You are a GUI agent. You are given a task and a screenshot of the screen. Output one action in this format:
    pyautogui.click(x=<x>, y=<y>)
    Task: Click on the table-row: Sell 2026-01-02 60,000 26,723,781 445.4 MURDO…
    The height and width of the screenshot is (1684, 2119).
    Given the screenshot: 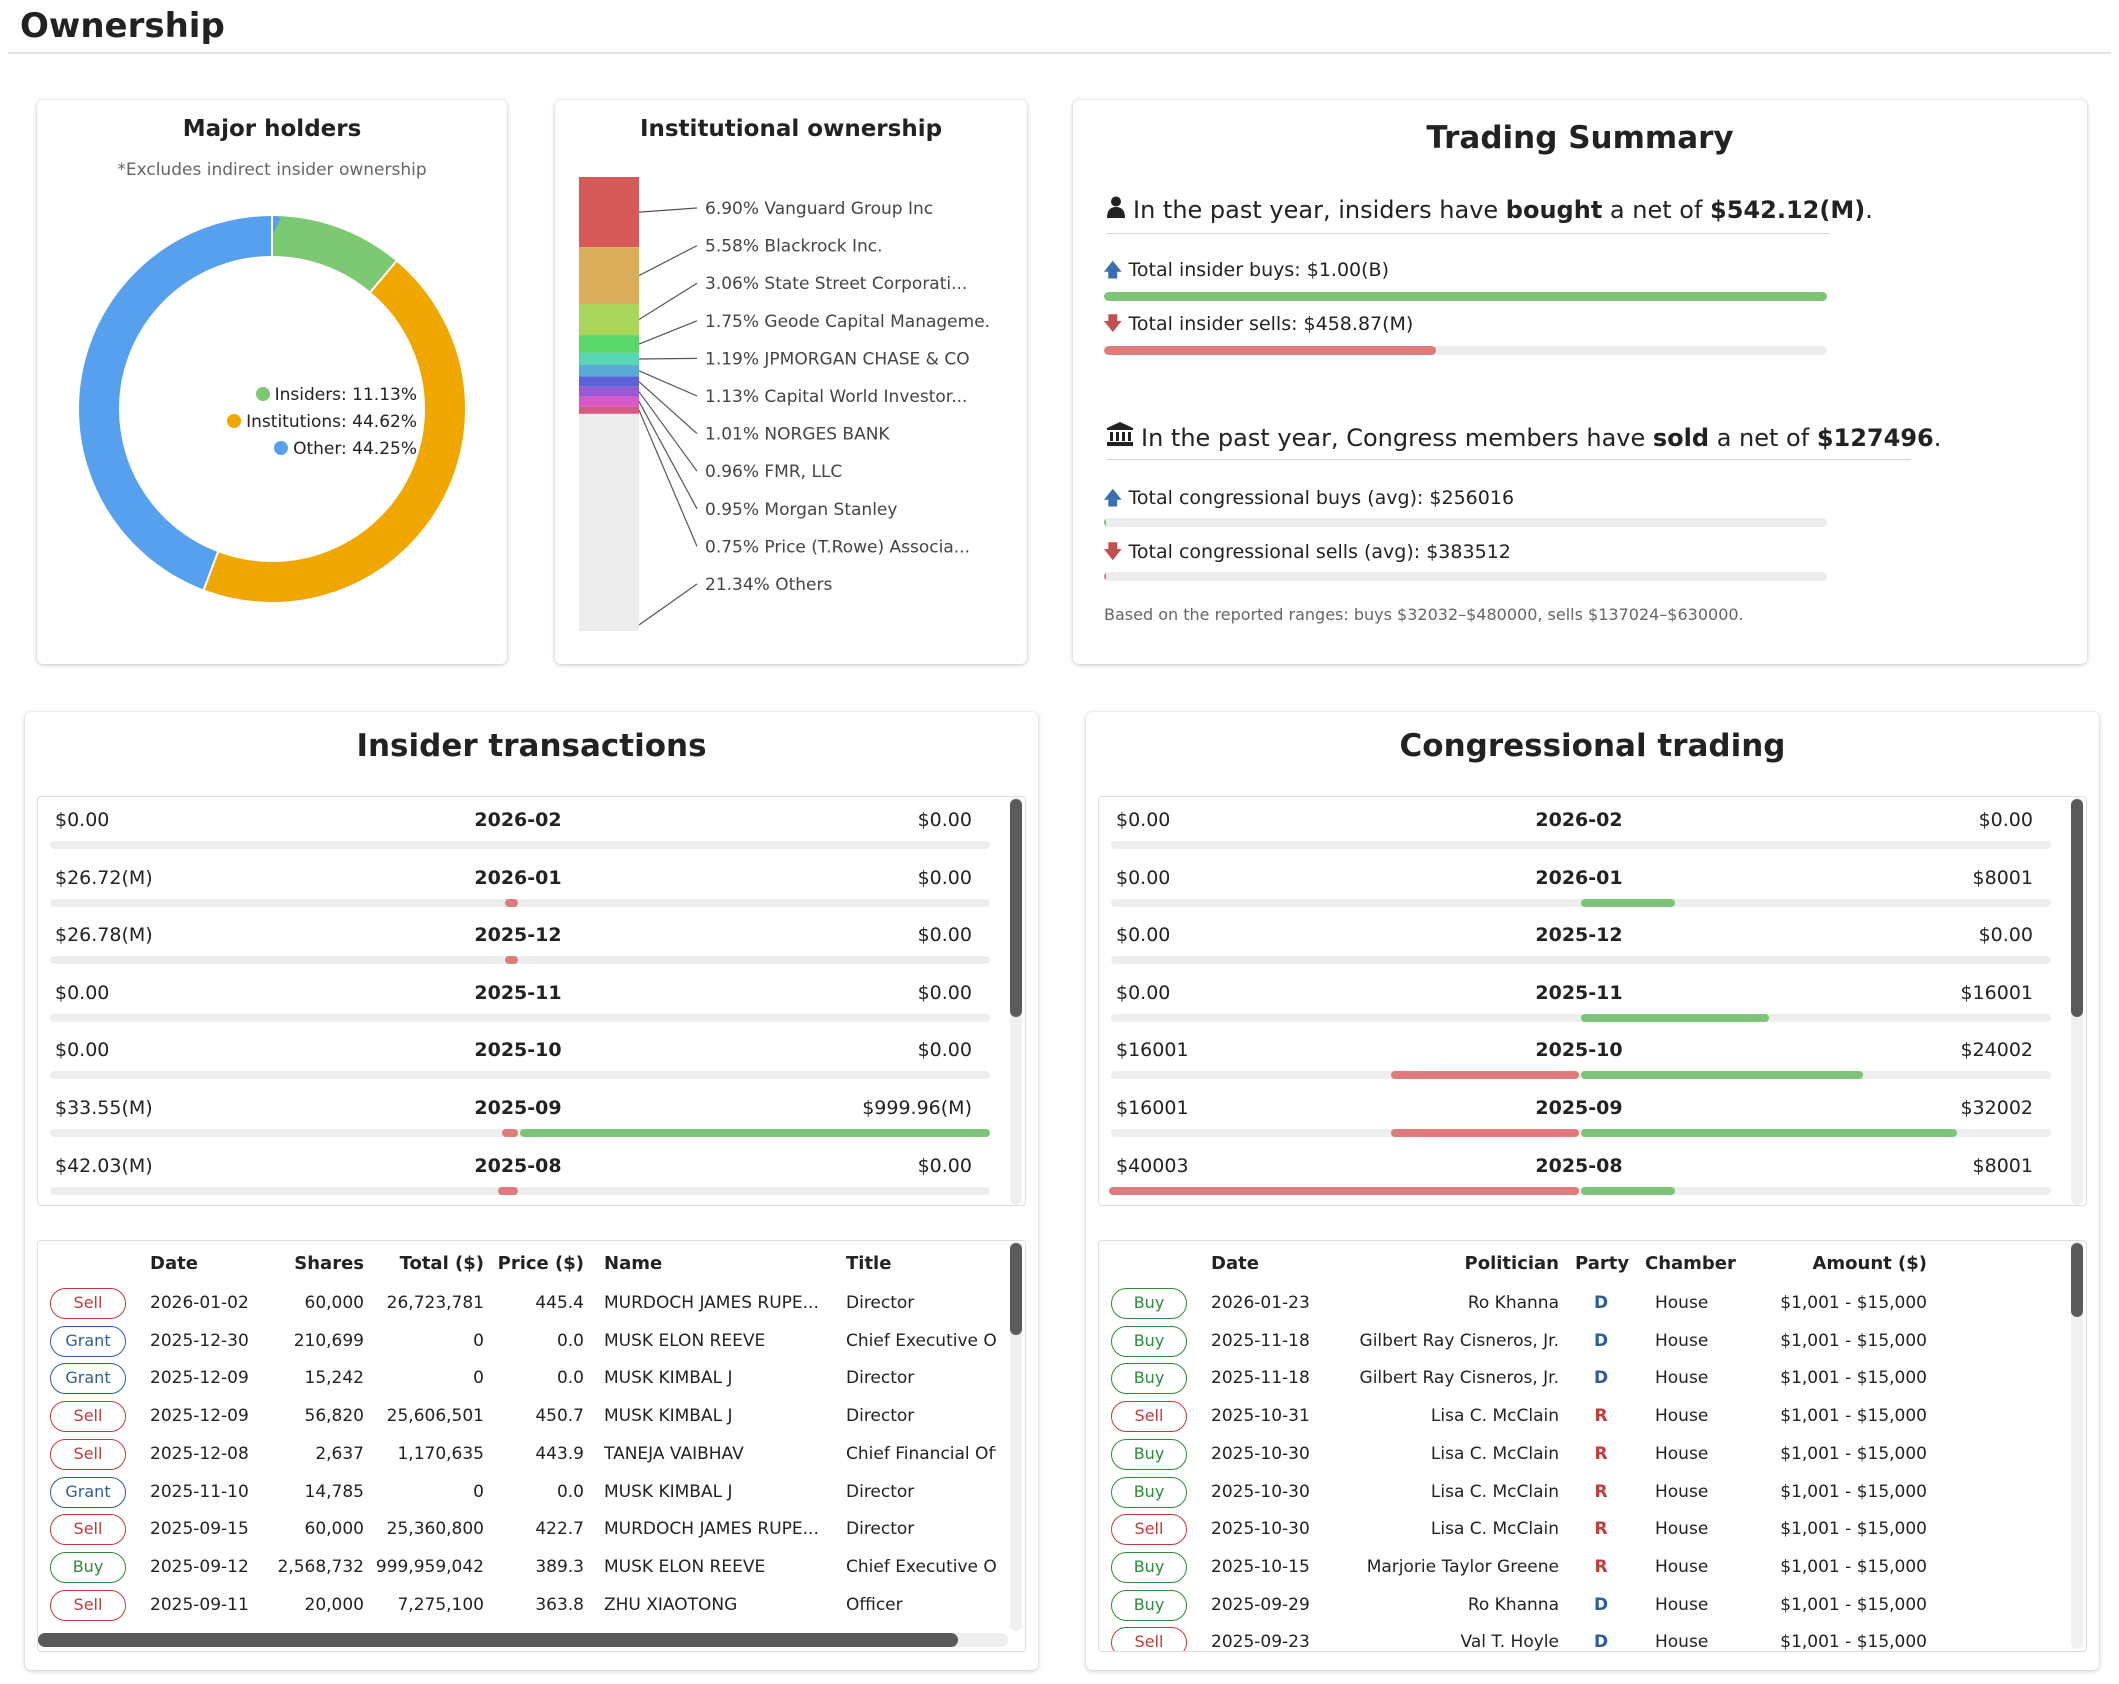 What is the action you would take?
    pyautogui.click(x=518, y=1304)
    